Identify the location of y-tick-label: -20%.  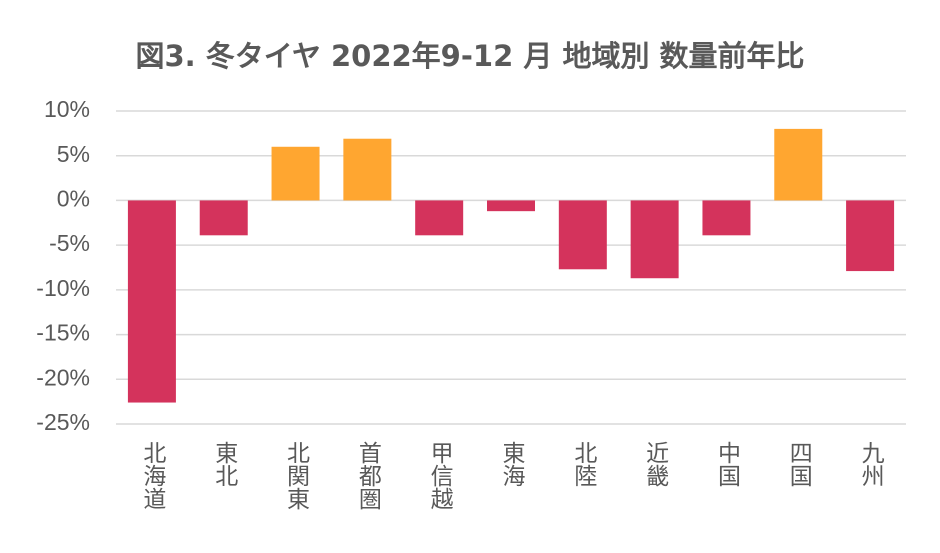
(63, 377).